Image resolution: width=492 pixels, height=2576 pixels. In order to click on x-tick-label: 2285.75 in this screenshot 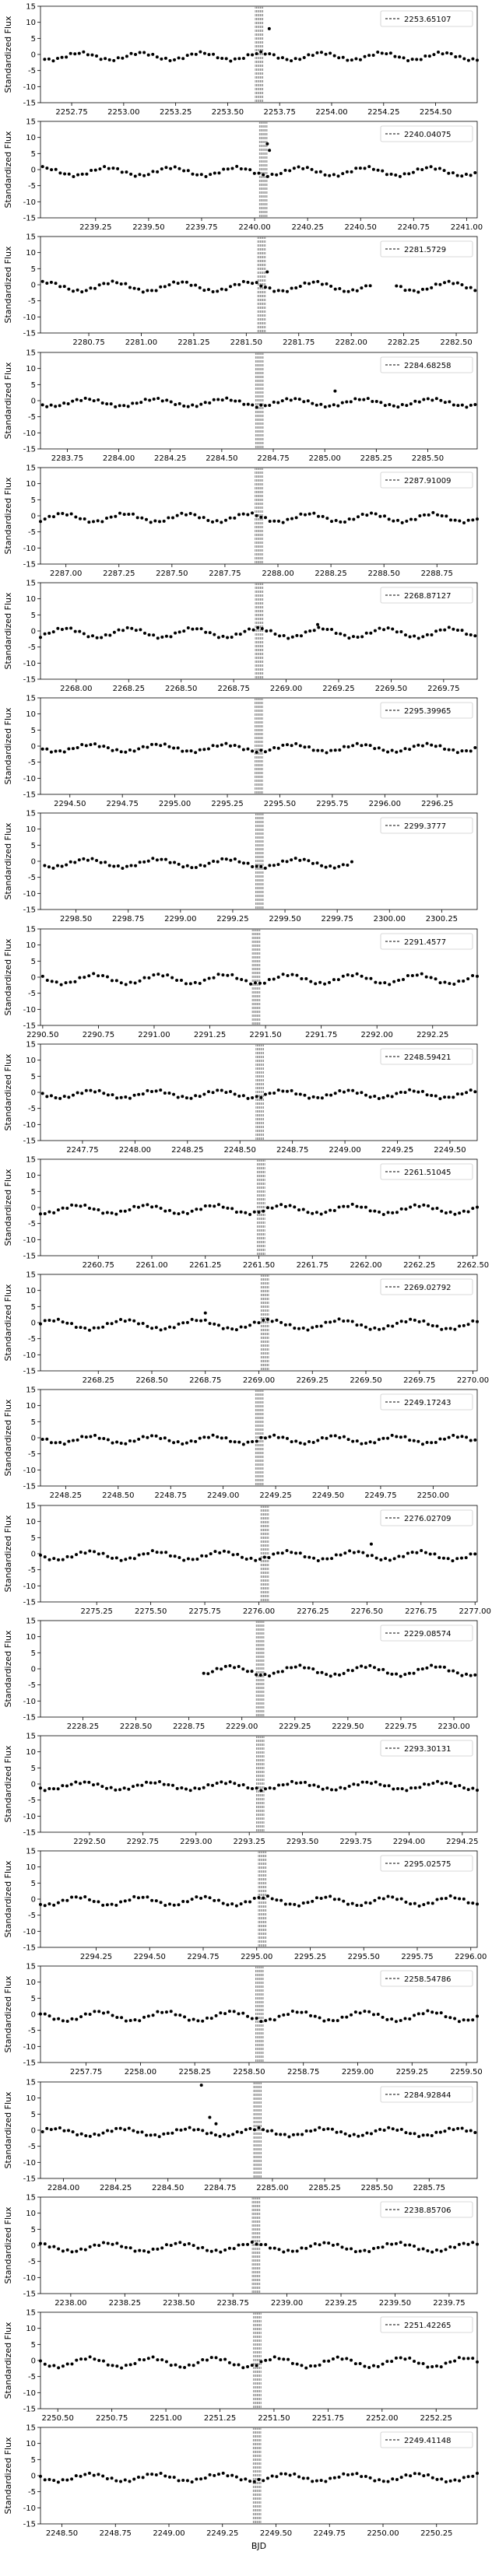, I will do `click(429, 2188)`.